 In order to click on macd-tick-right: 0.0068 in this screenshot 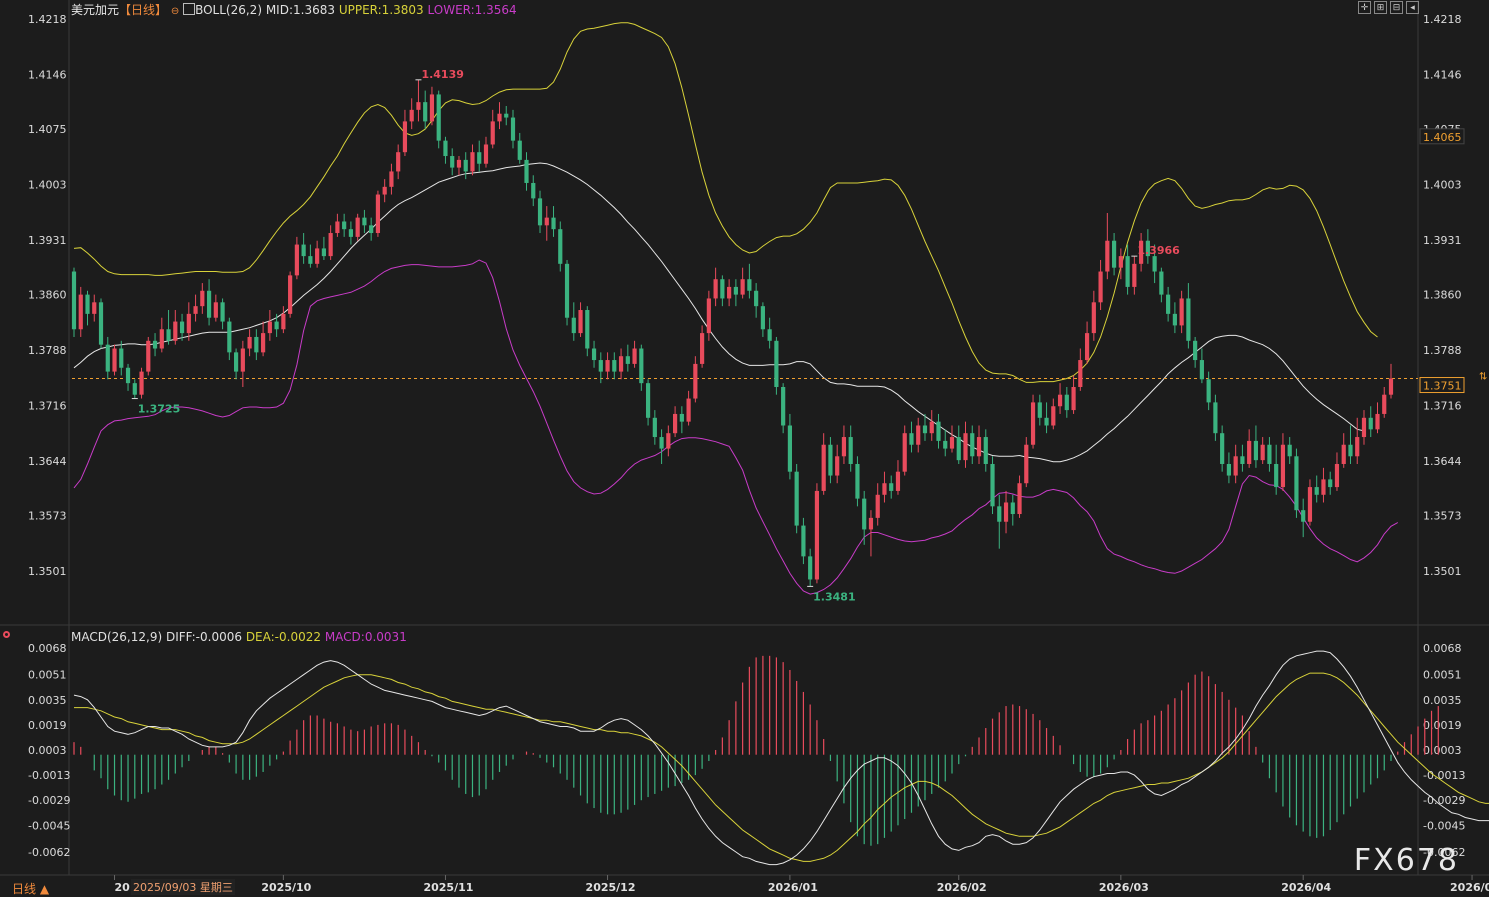, I will do `click(1442, 648)`.